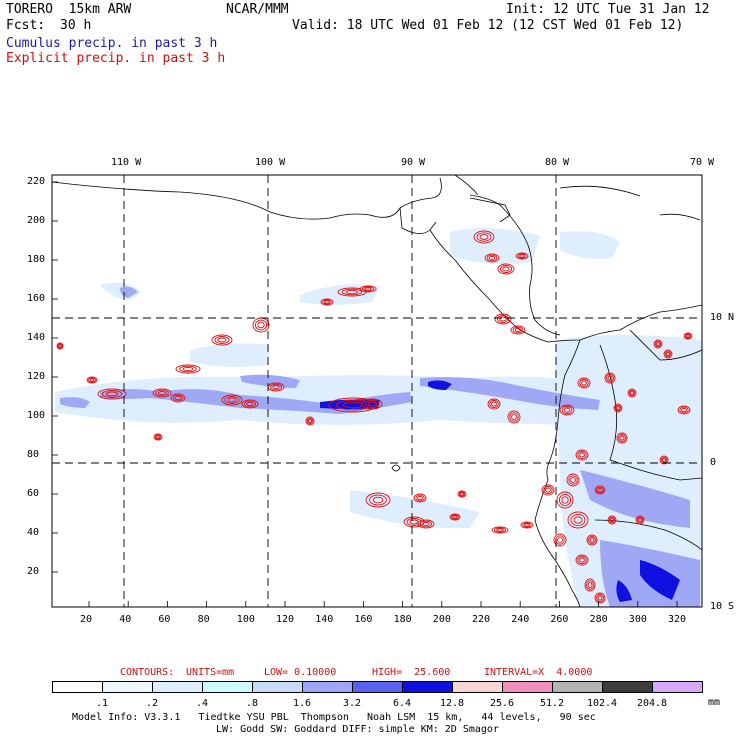 The image size is (740, 740). What do you see at coordinates (552, 703) in the screenshot?
I see `colorbar-label: 51.2` at bounding box center [552, 703].